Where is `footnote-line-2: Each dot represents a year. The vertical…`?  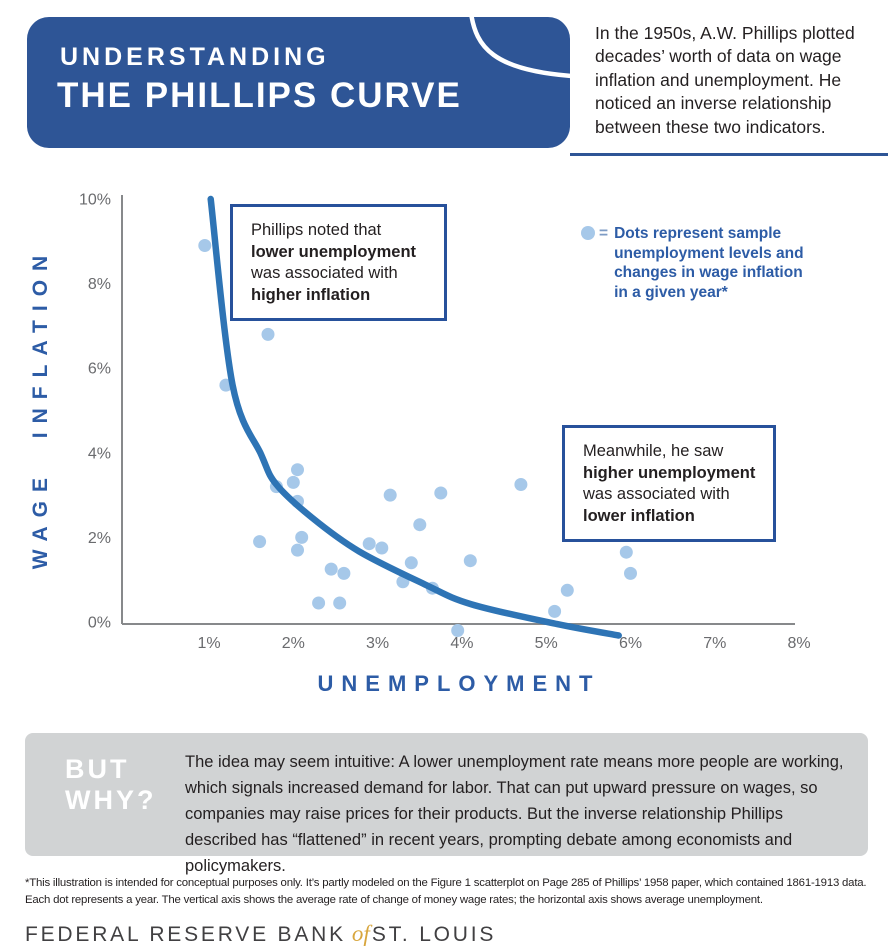
footnote-line-2: Each dot represents a year. The vertical… is located at coordinates (394, 899).